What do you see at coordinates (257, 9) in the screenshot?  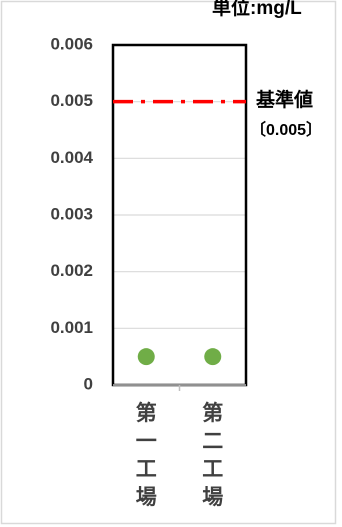 I see `unit-label: 単位:mg/L` at bounding box center [257, 9].